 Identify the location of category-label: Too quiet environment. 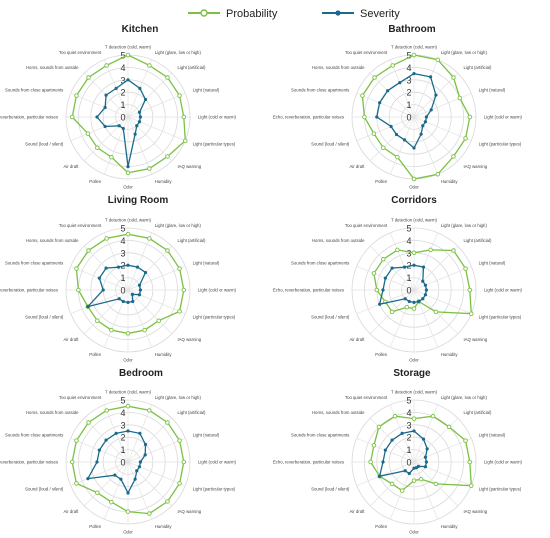
(366, 52).